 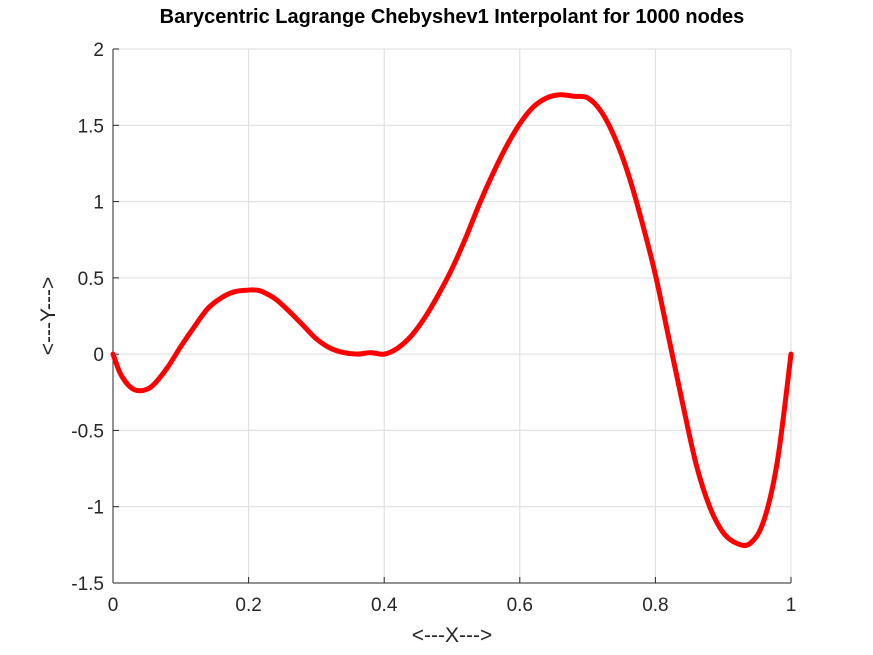 I want to click on y-tick-label: -1, so click(x=95, y=508).